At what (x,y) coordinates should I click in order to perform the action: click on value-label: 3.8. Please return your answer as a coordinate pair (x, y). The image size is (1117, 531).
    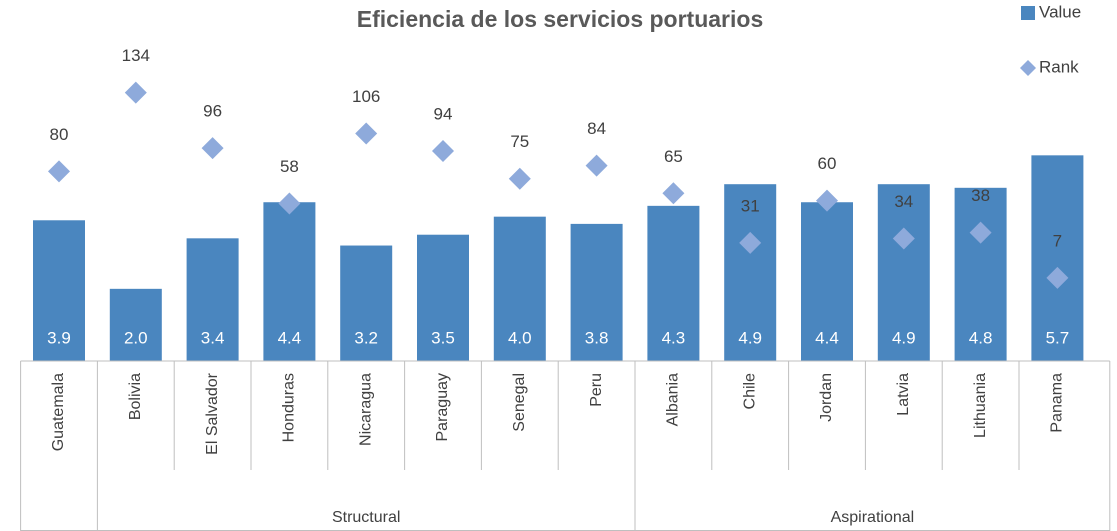
    Looking at the image, I should click on (597, 337).